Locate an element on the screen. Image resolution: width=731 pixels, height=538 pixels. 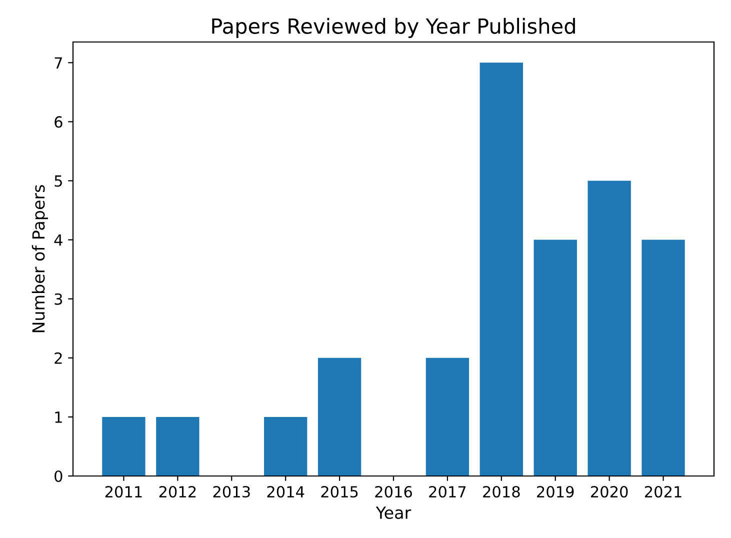
x-tick-label: 2011 is located at coordinates (123, 492).